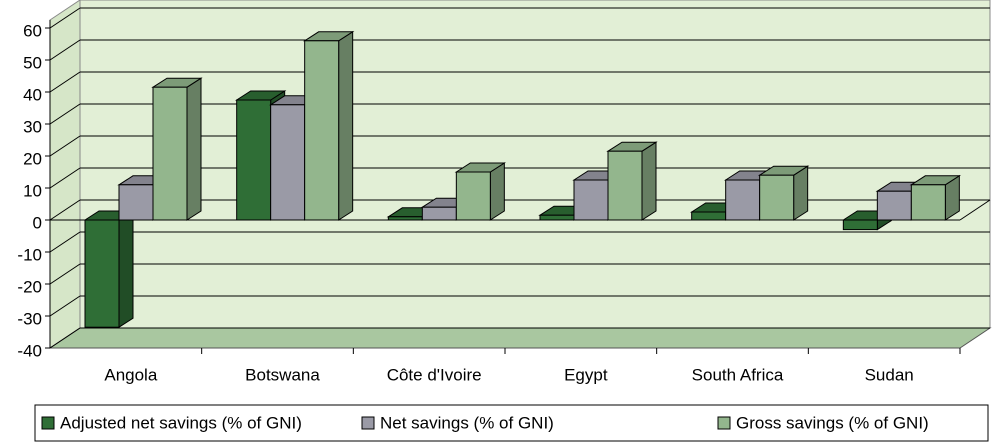  What do you see at coordinates (32, 126) in the screenshot?
I see `y-tick-label: 30` at bounding box center [32, 126].